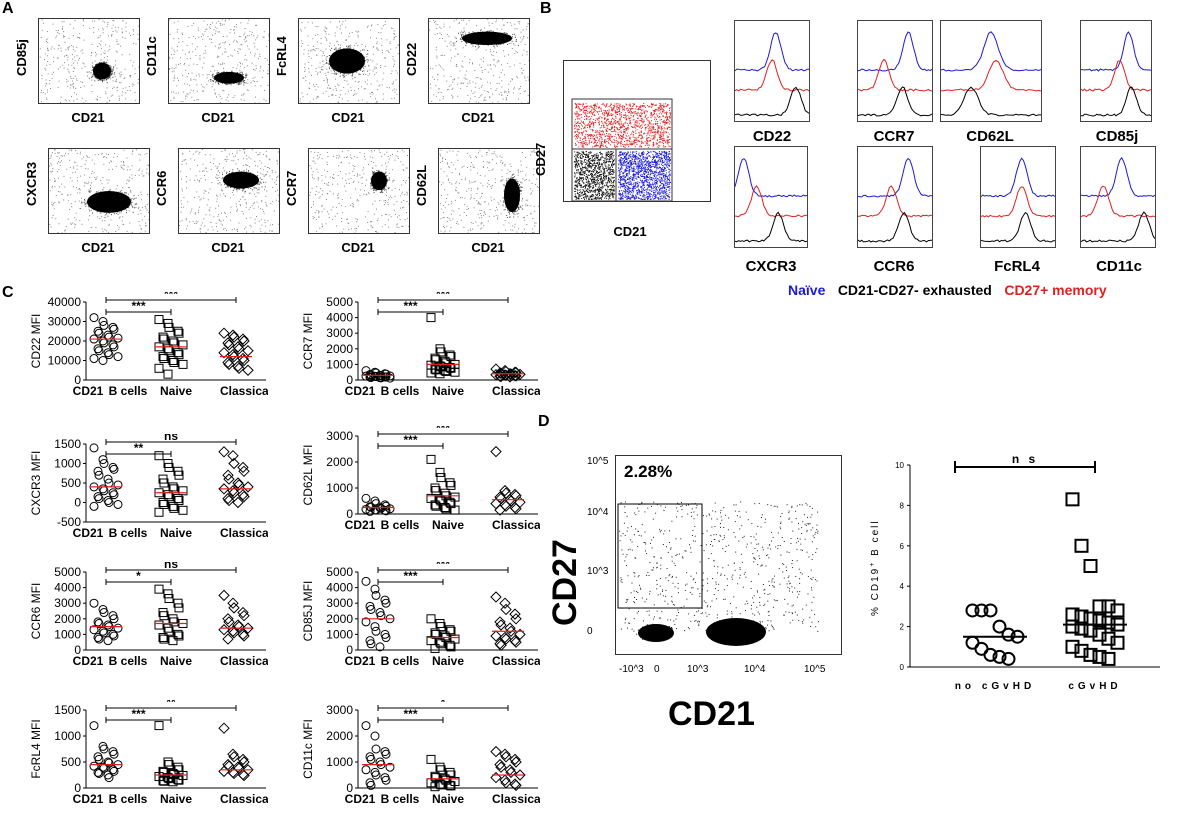  Describe the element at coordinates (348, 117) in the screenshot. I see `panel-a-xlabel: CD21` at that location.